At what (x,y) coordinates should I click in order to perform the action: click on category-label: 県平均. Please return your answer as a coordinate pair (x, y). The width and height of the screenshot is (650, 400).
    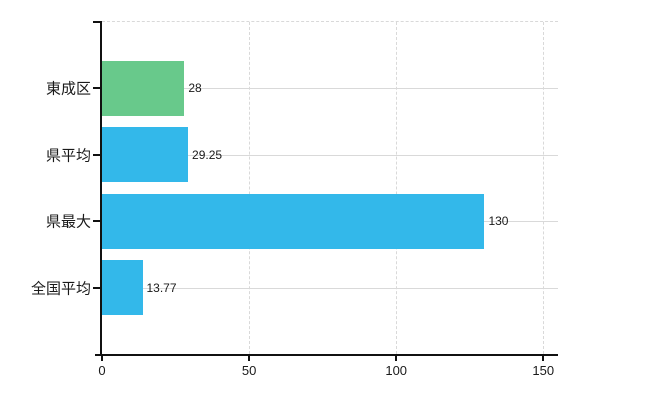
    Looking at the image, I should click on (68, 156).